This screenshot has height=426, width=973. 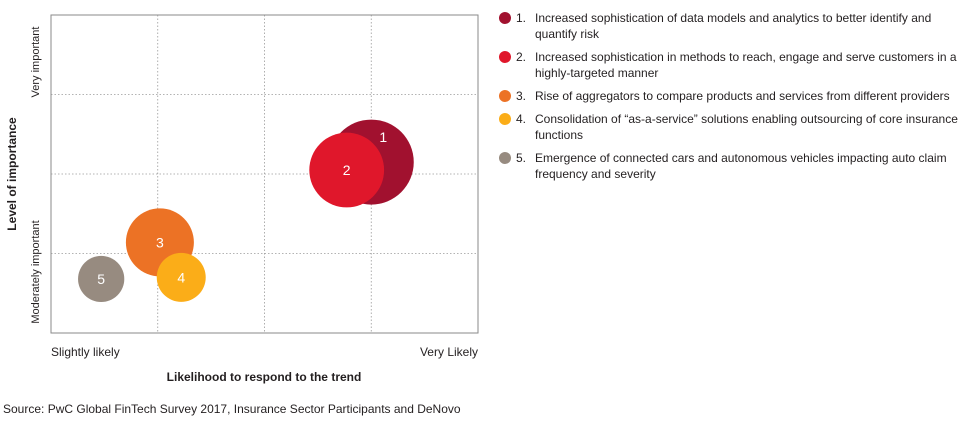 I want to click on x-axis-label: Likelihood to respond to the trend, so click(x=264, y=377).